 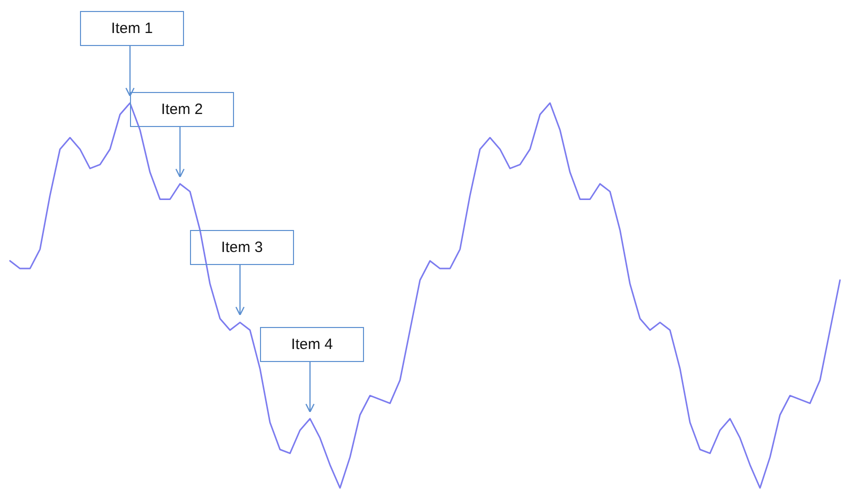 What do you see at coordinates (132, 28) in the screenshot?
I see `annotation: Item 1` at bounding box center [132, 28].